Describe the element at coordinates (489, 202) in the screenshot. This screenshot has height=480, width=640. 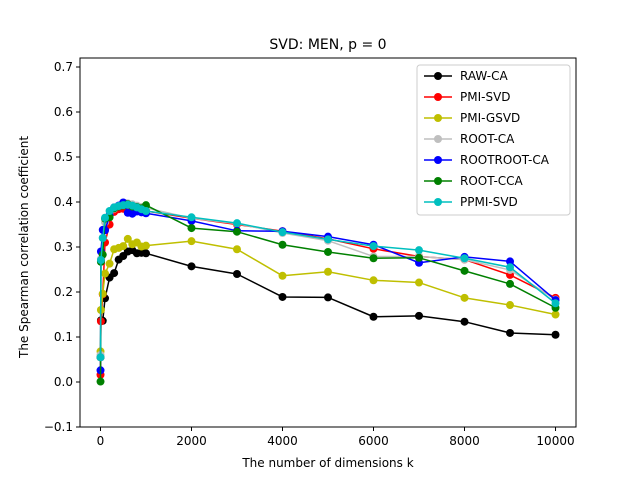
I see `legend-label: PPMI-SVD` at that location.